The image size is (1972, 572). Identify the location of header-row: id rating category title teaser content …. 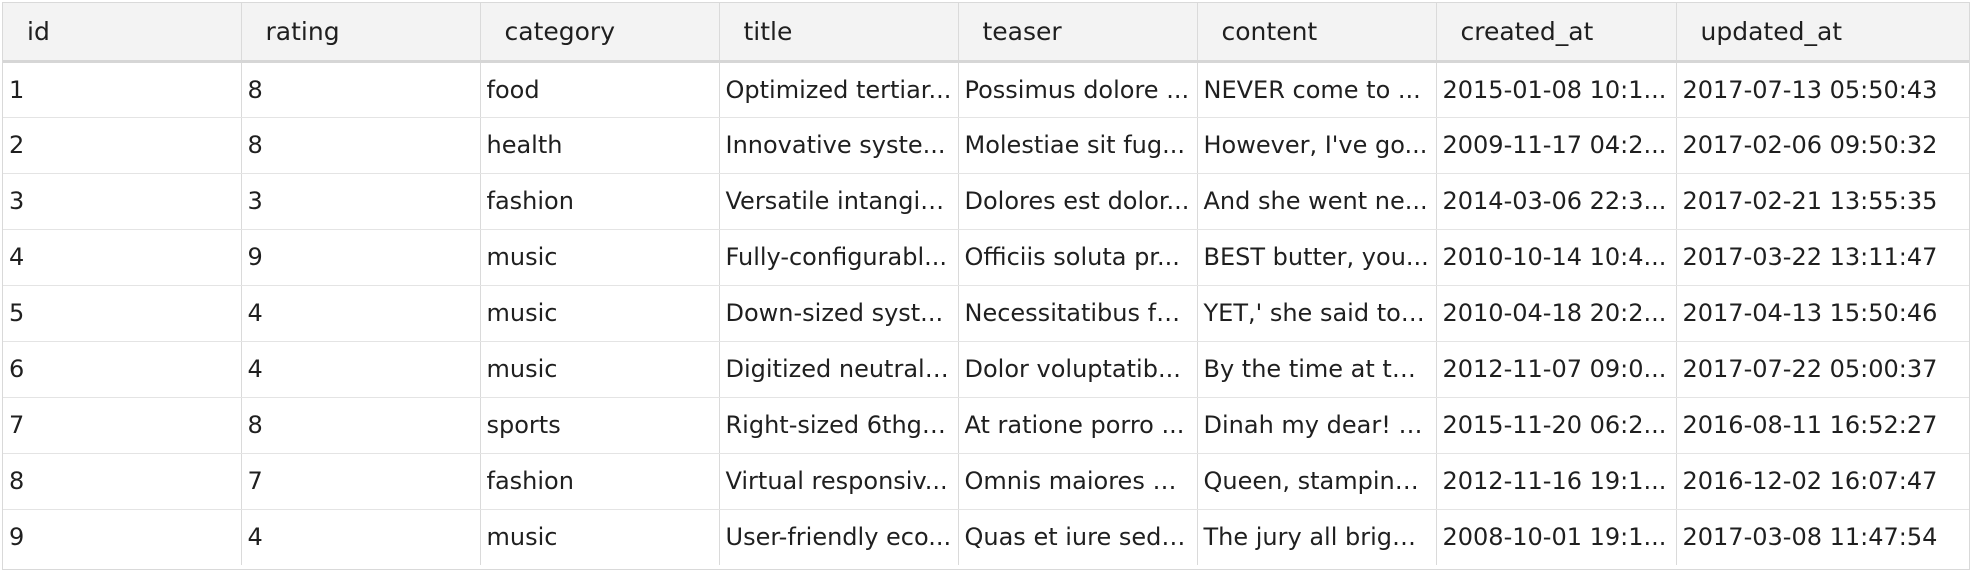
(986, 33).